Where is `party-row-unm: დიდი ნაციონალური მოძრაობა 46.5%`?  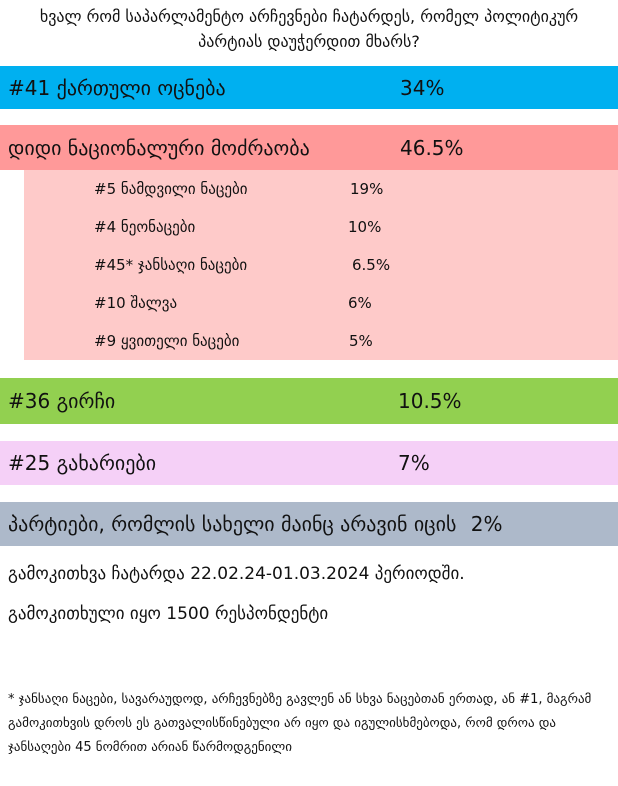 party-row-unm: დიდი ნაციონალური მოძრაობა 46.5% is located at coordinates (309, 147).